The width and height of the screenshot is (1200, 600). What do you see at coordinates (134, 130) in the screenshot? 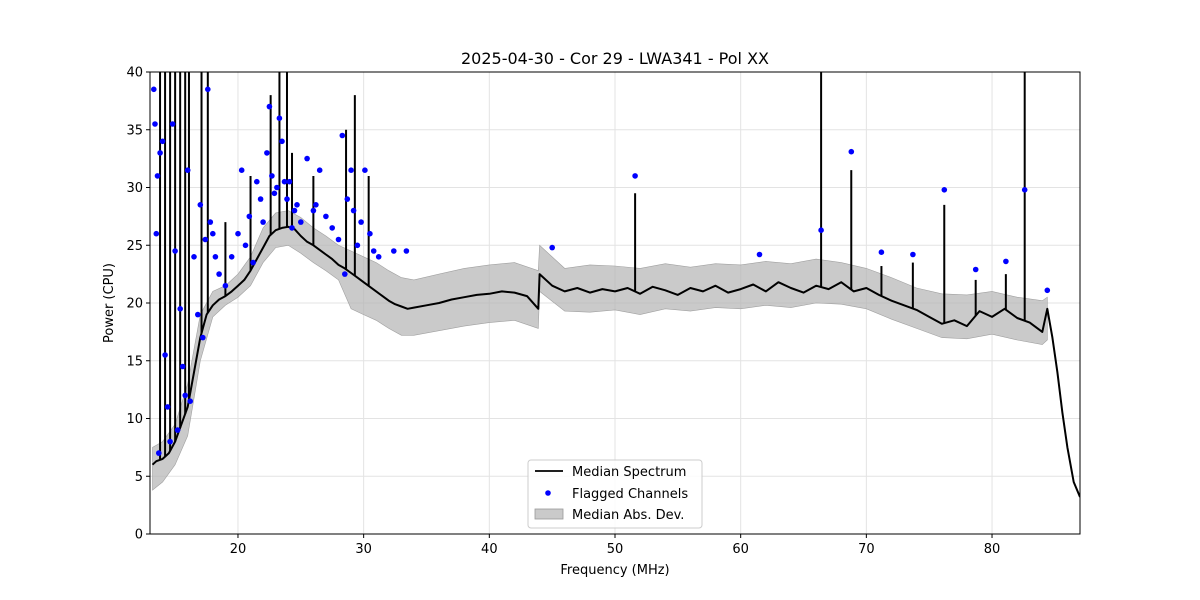
I see `y-tick-label: 35` at bounding box center [134, 130].